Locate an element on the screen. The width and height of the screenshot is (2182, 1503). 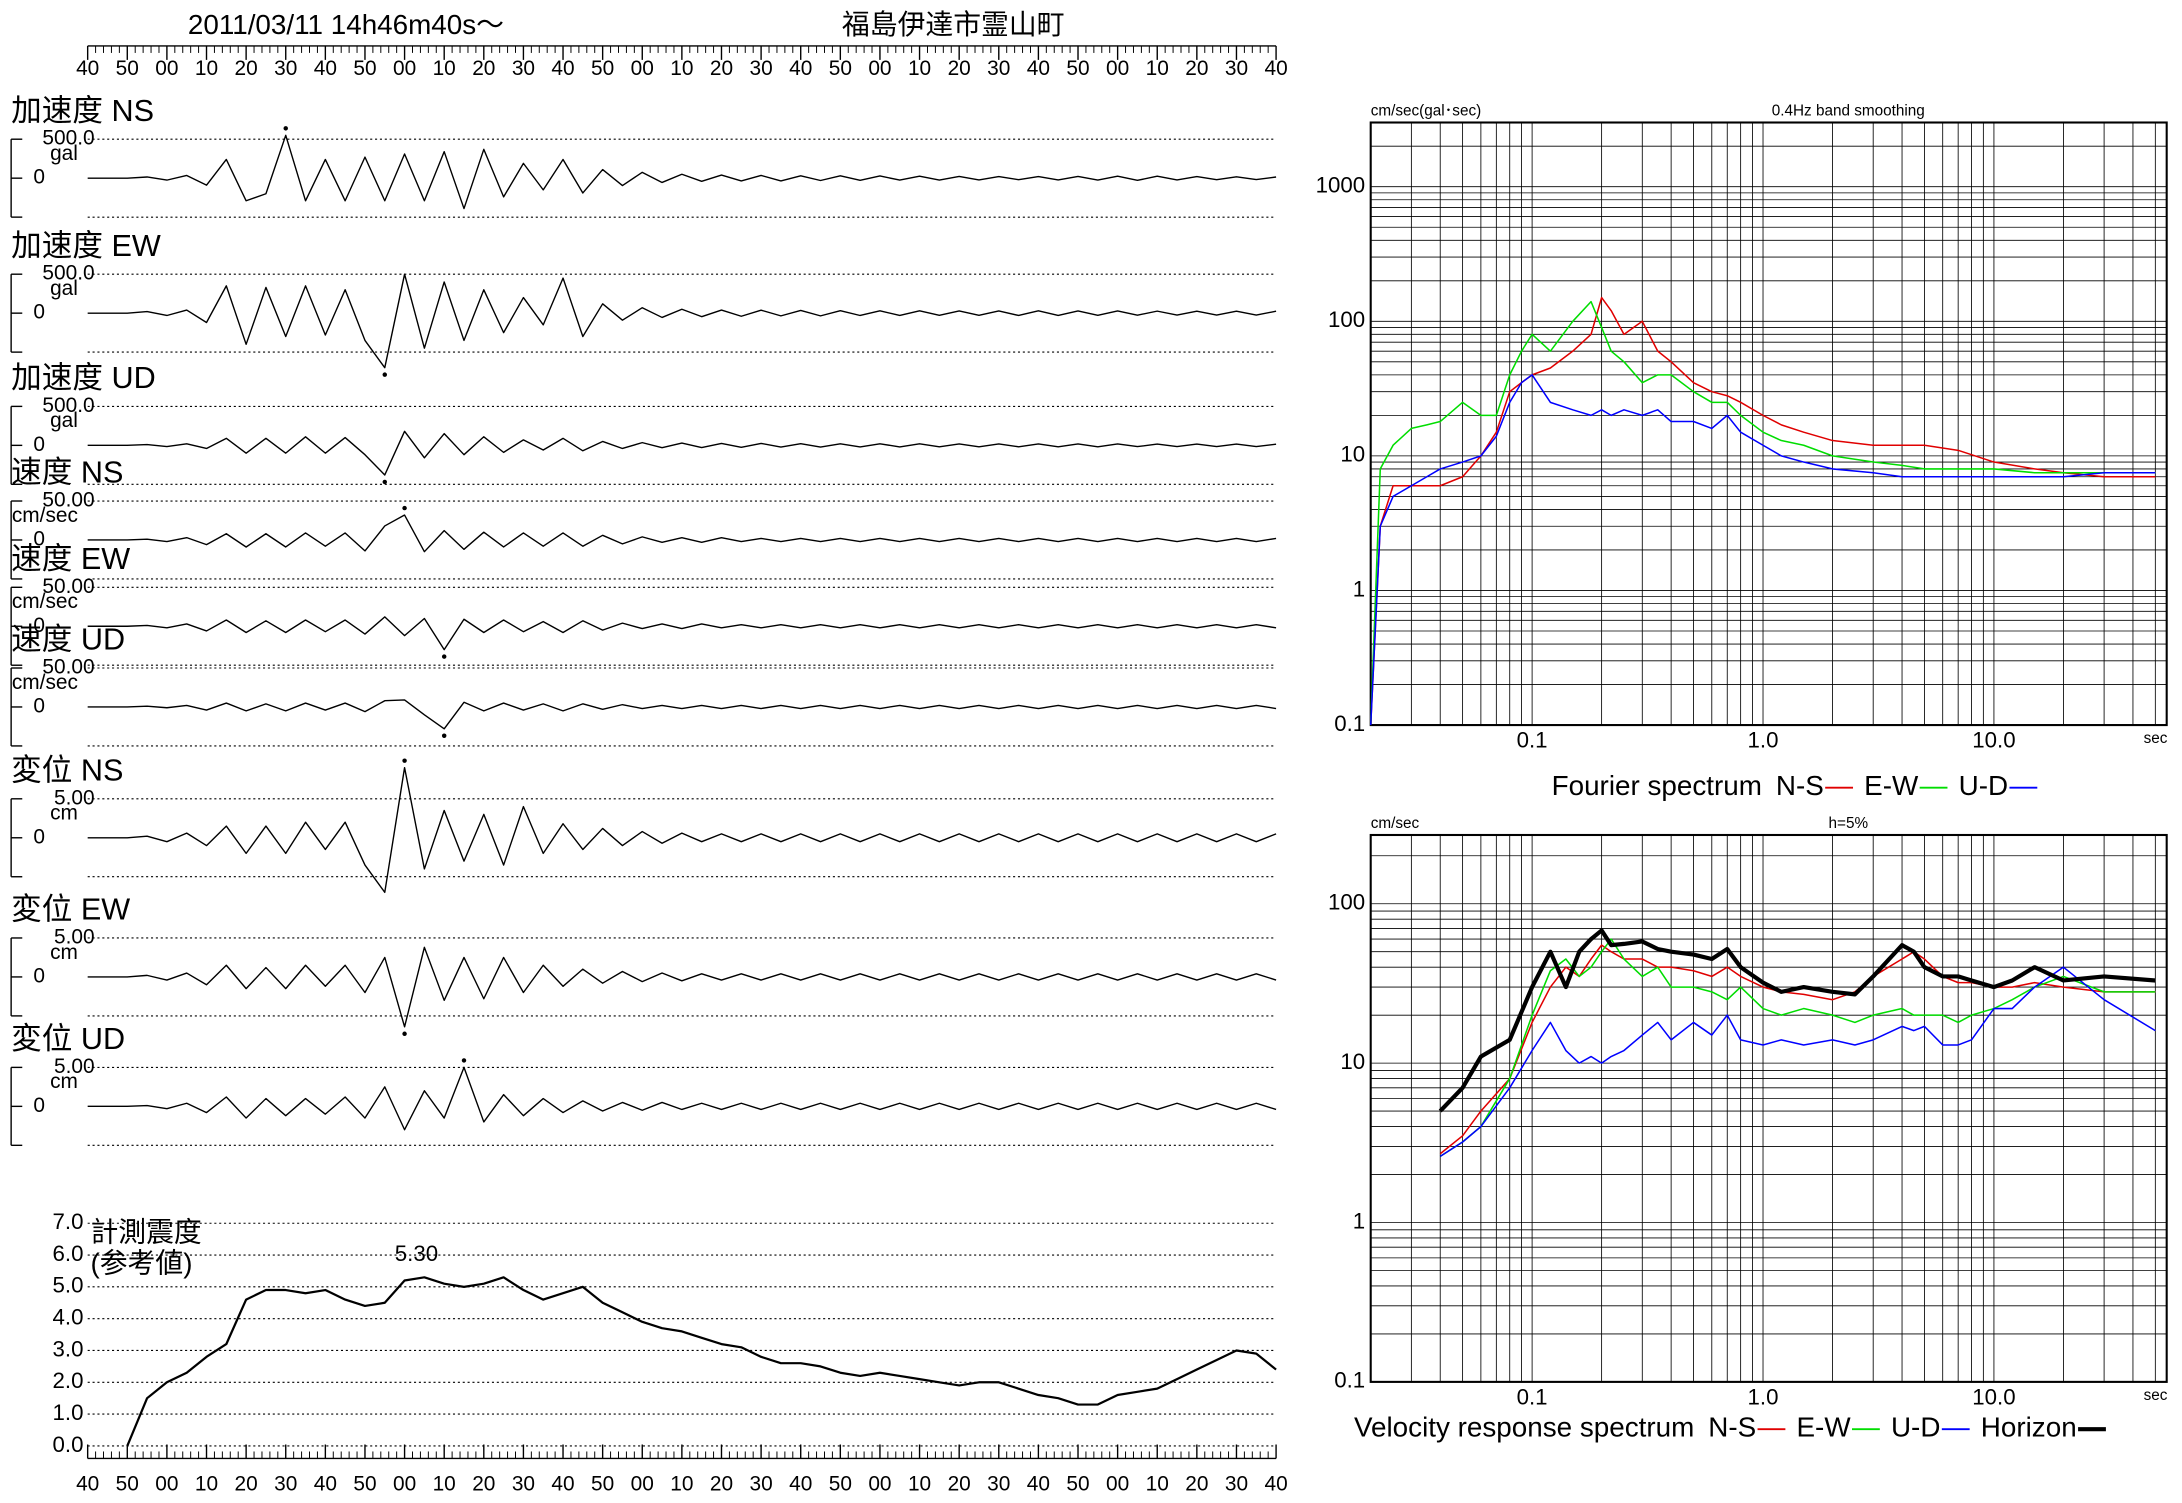
legend-label: E-W is located at coordinates (1891, 785).